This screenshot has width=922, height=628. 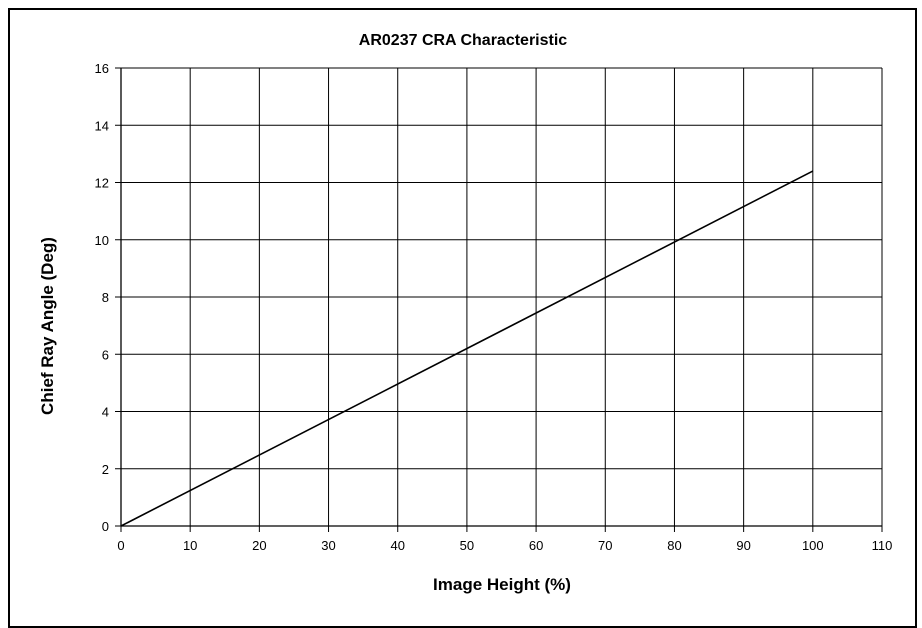 I want to click on x-tick-label: 60, so click(x=536, y=545).